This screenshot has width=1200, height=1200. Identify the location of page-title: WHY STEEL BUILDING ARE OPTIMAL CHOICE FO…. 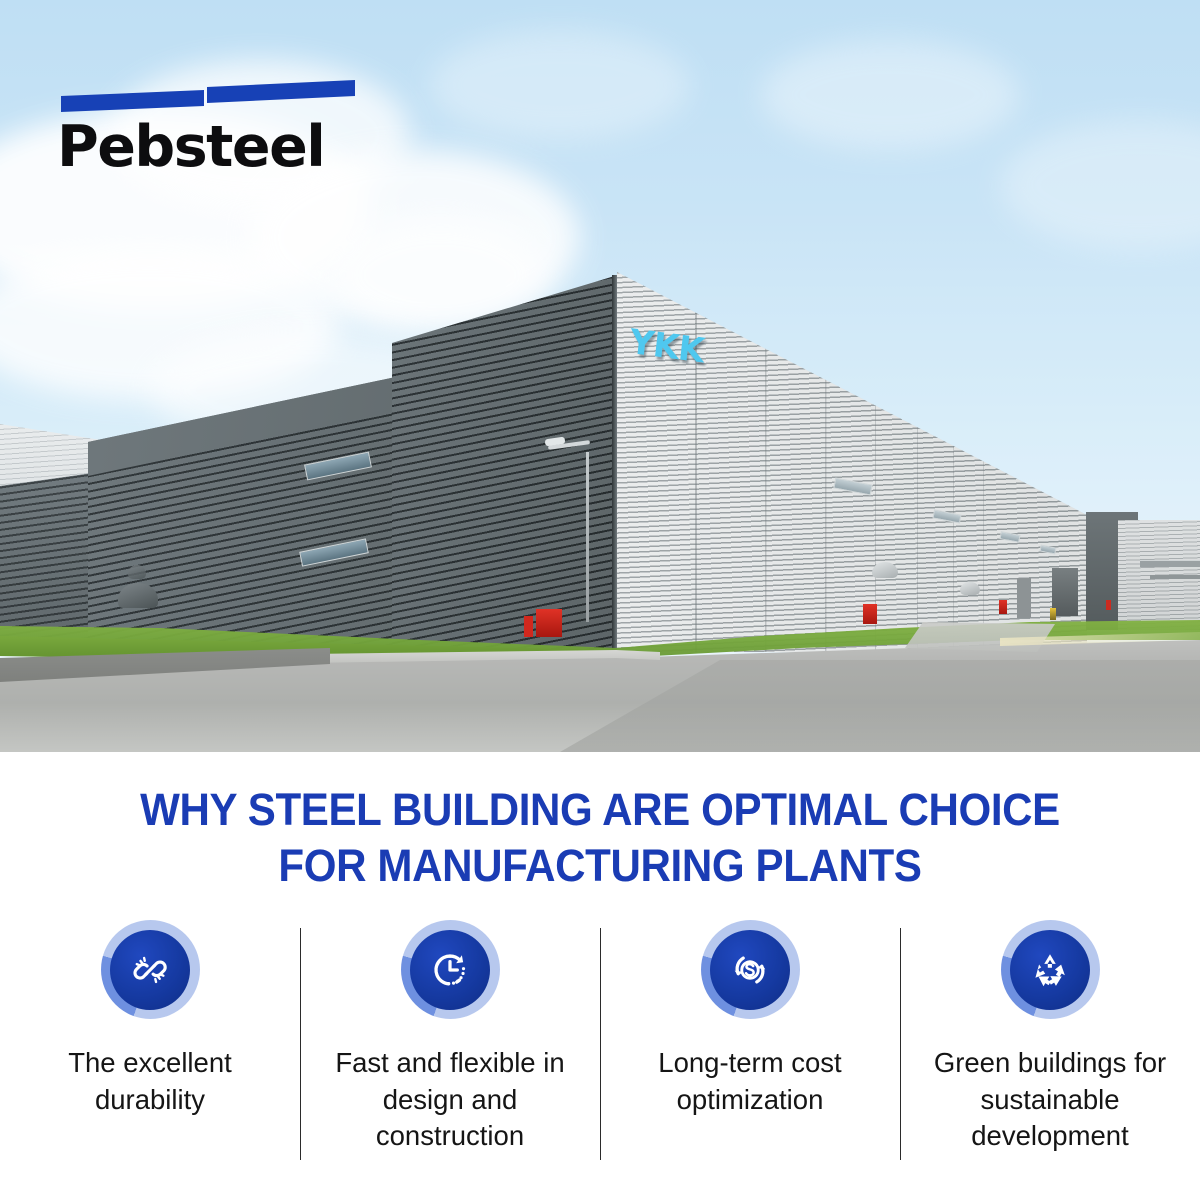
(600, 838).